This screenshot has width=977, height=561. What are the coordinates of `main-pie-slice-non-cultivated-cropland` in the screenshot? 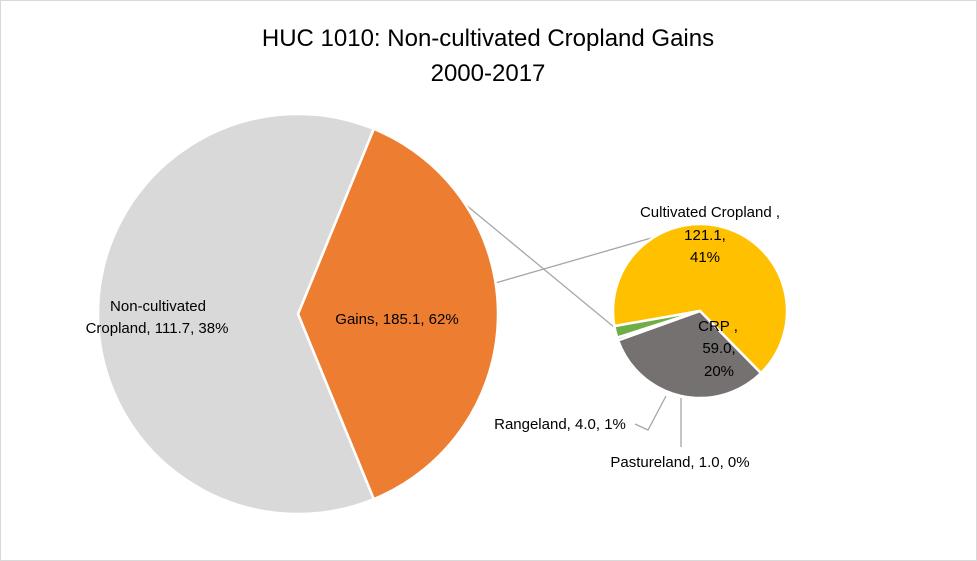 It's located at (398, 314).